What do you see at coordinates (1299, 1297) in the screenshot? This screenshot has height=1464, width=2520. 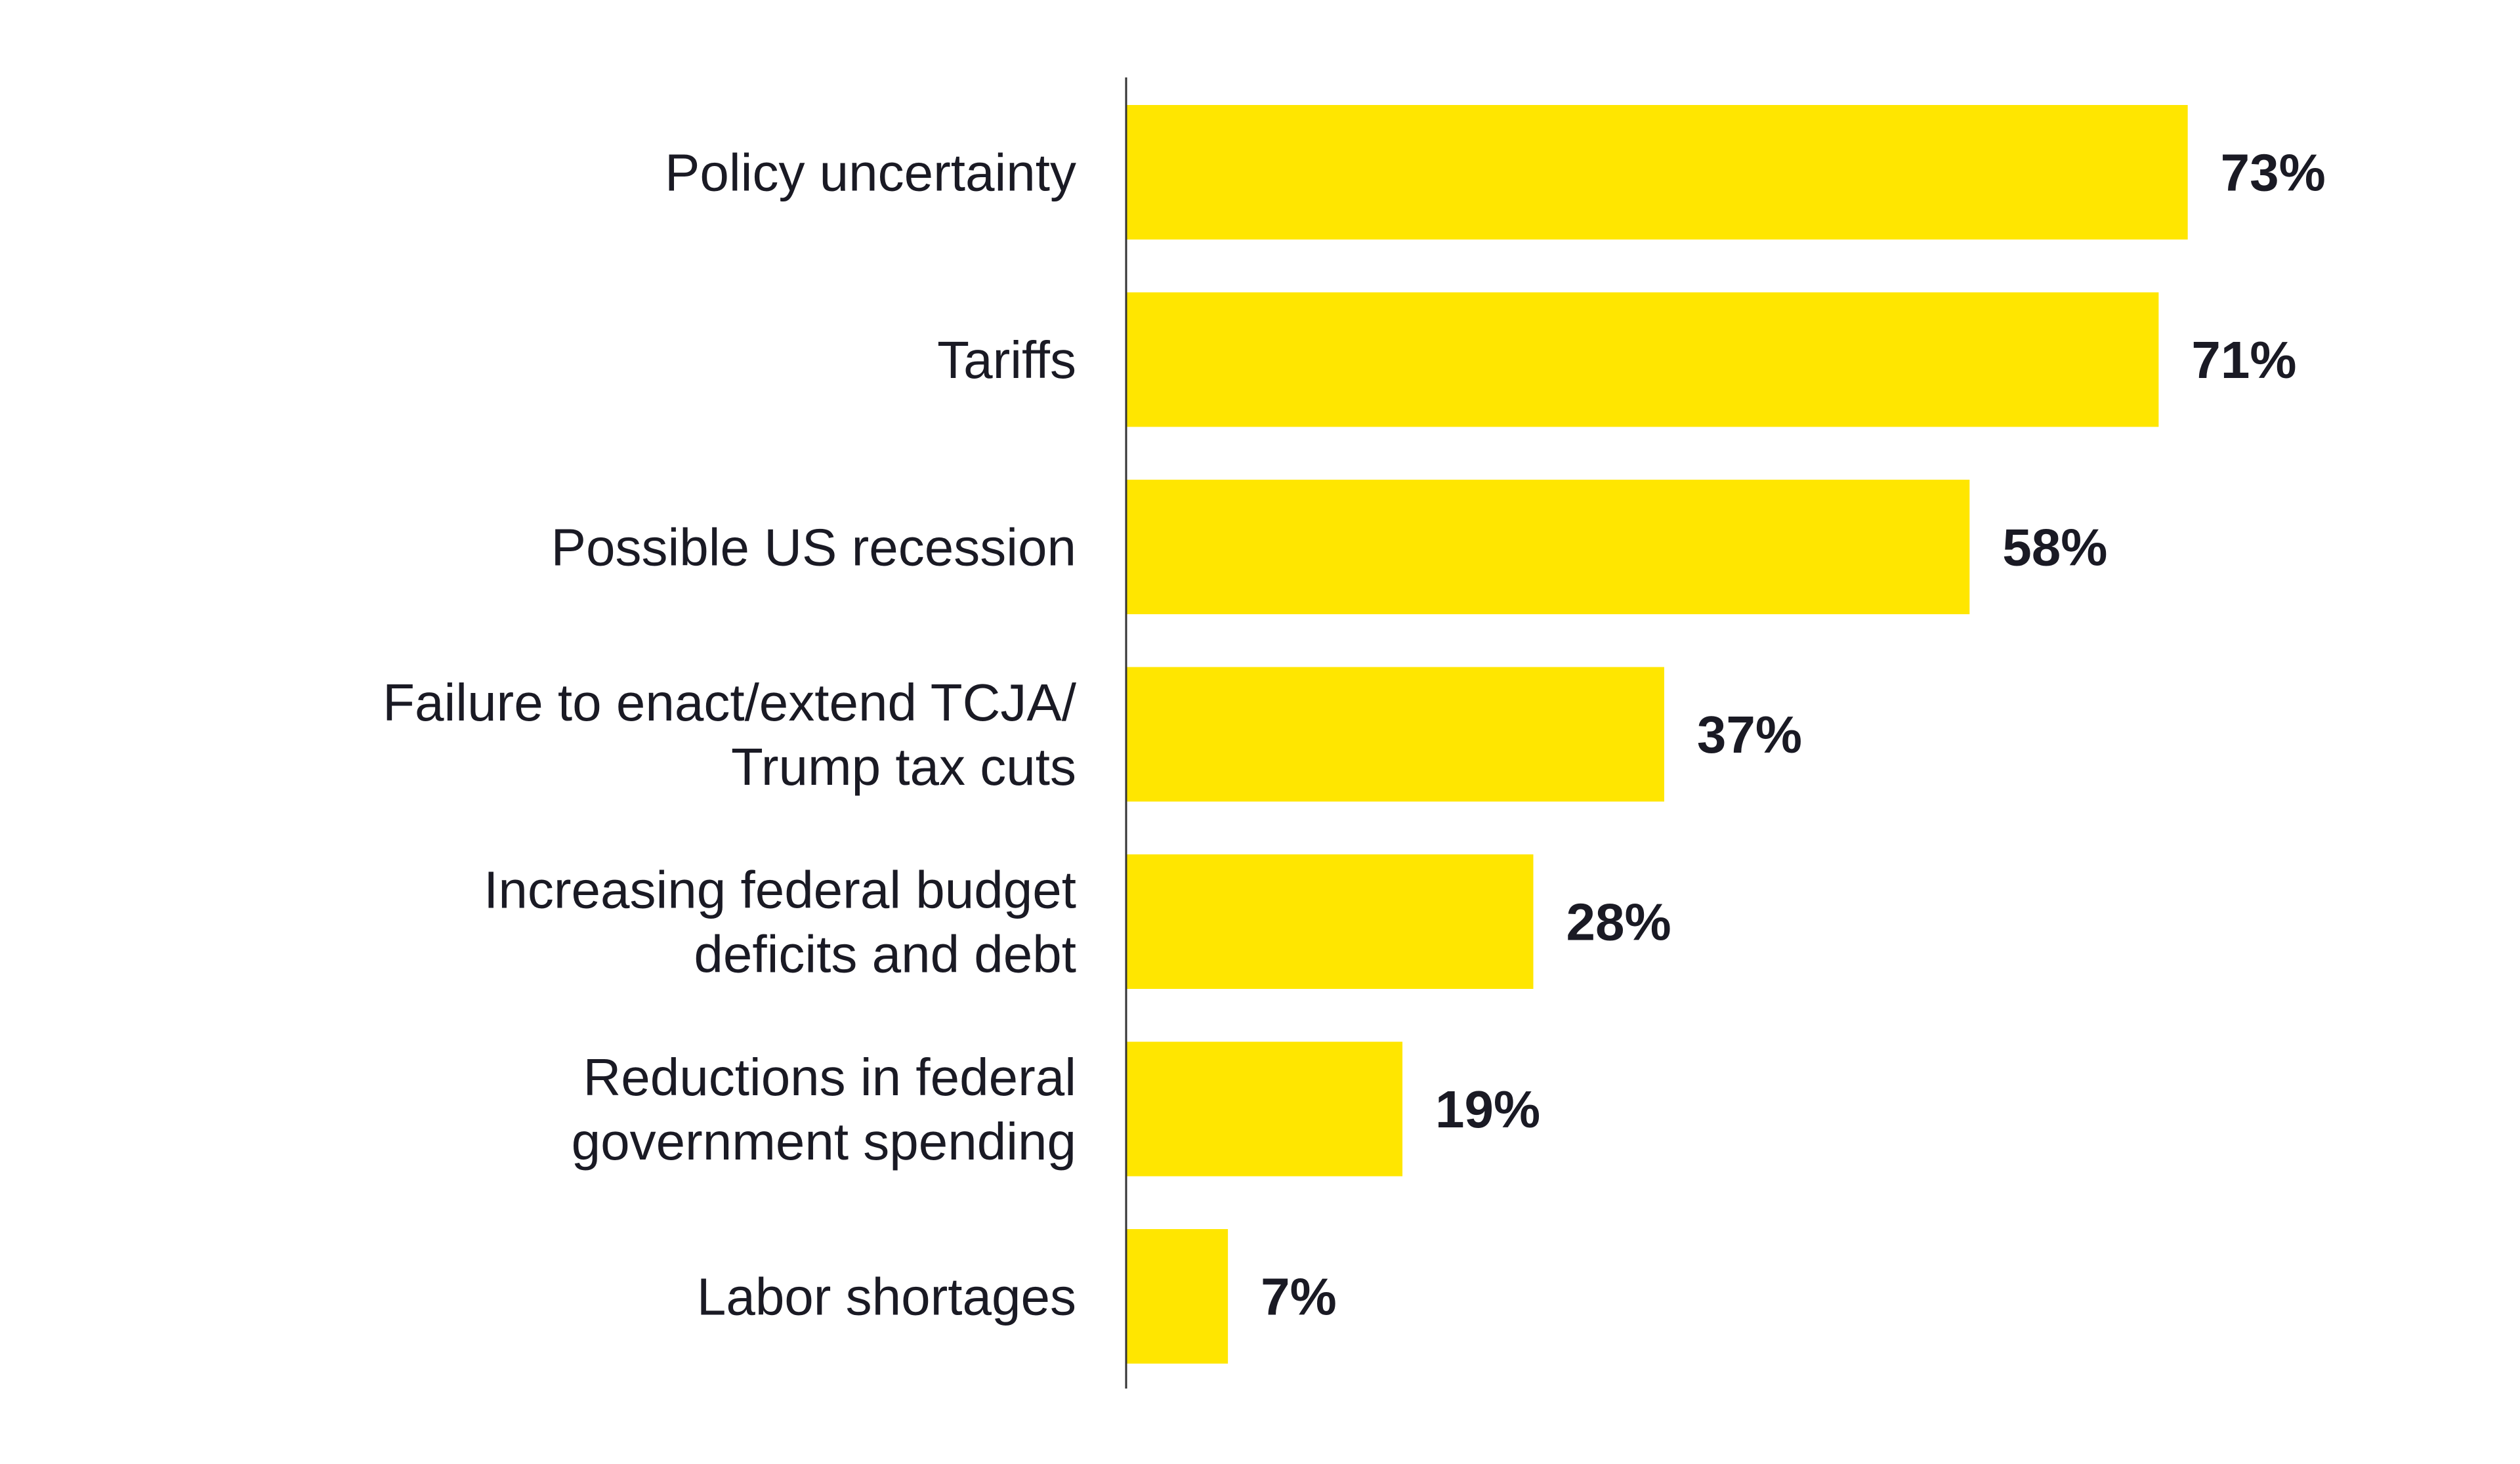 I see `value-label: 7%` at bounding box center [1299, 1297].